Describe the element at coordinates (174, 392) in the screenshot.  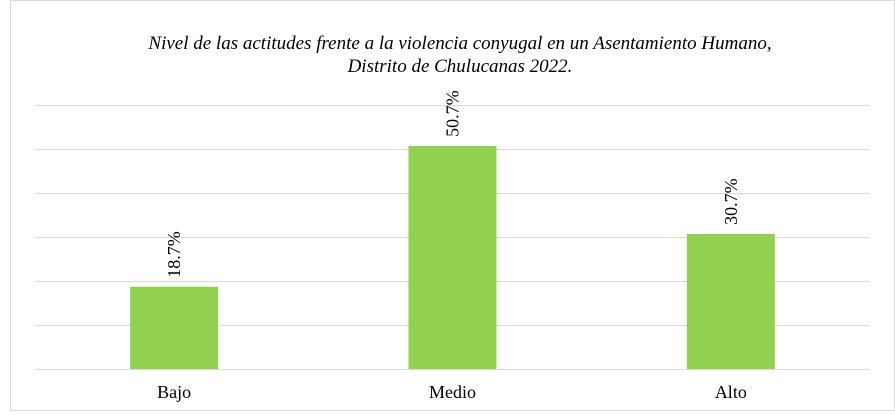
I see `x-tick-label: Bajo` at that location.